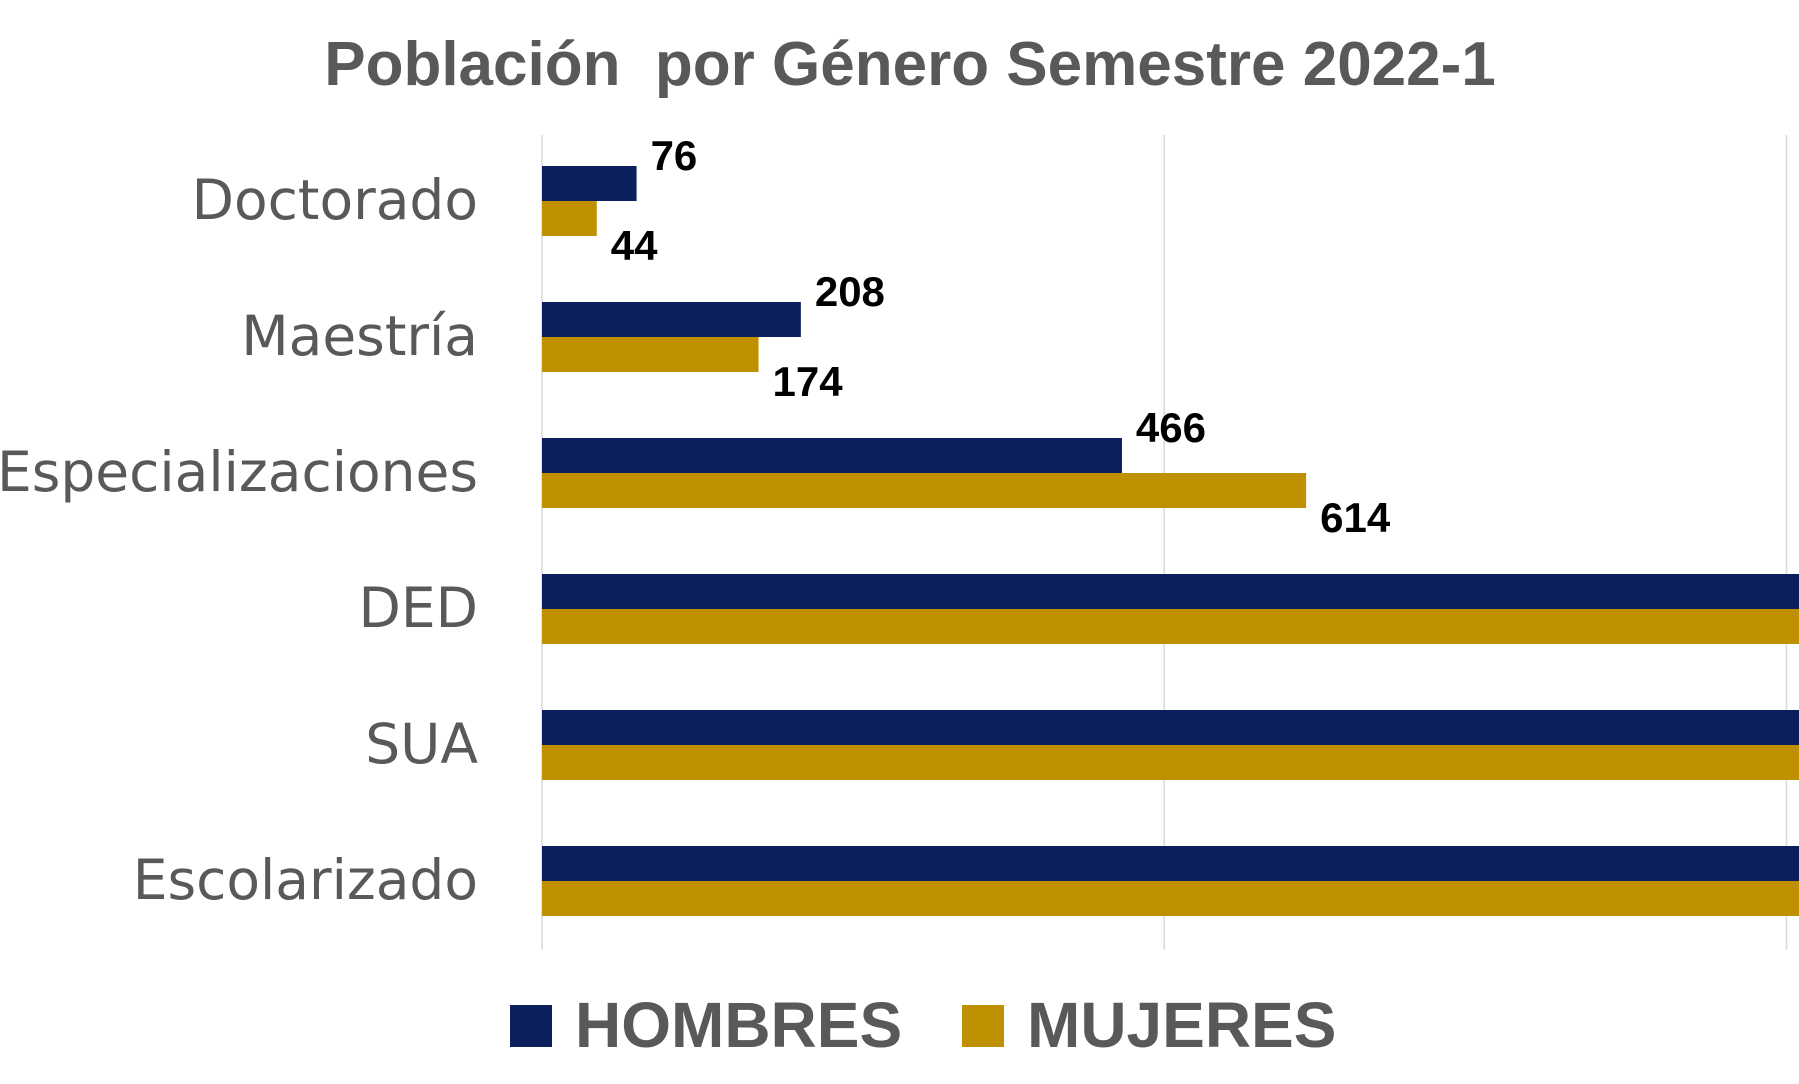 This screenshot has width=1799, height=1084. Describe the element at coordinates (850, 291) in the screenshot. I see `data-label: 208` at that location.